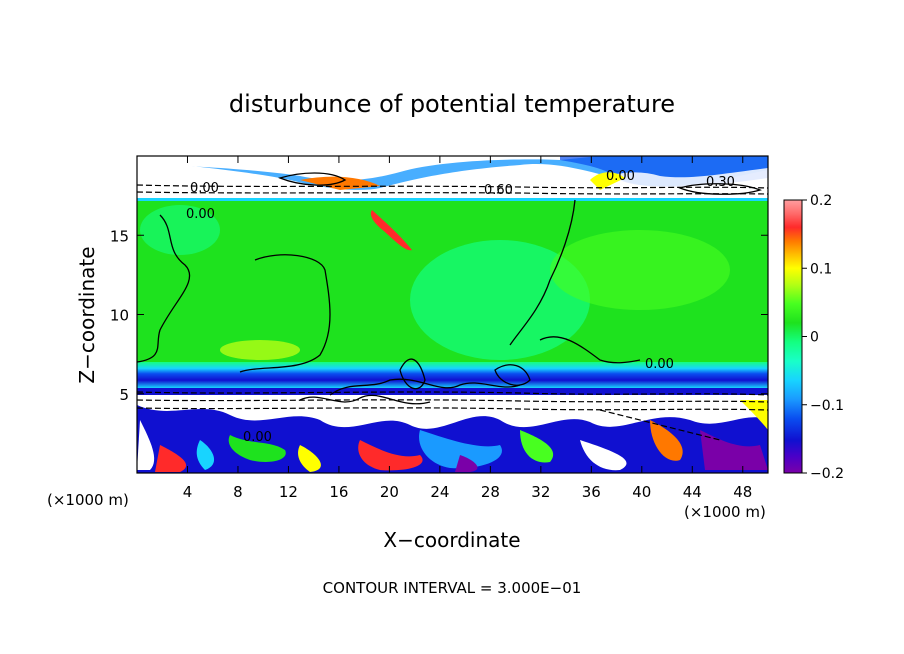  Describe the element at coordinates (88, 500) in the screenshot. I see `x-unit-left: (×1000 m)` at that location.